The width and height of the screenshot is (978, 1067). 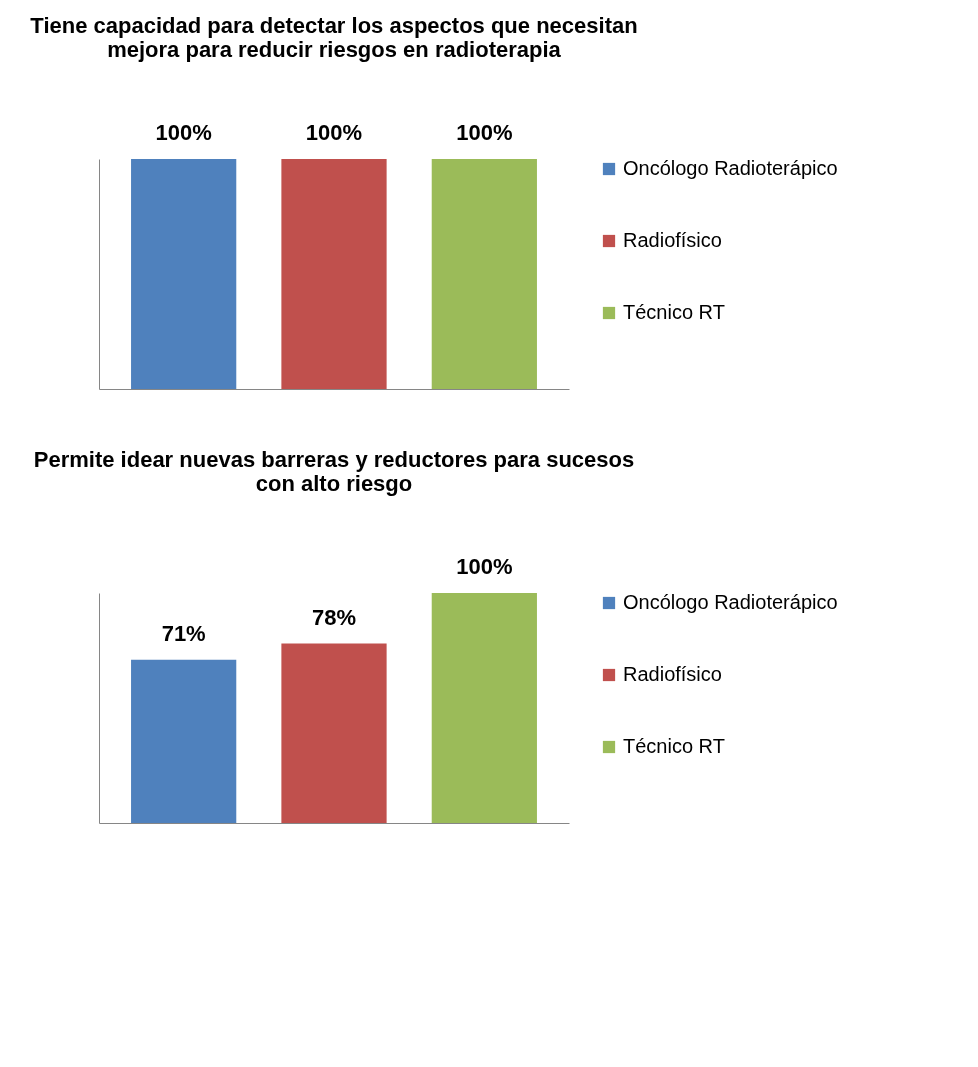 What do you see at coordinates (334, 617) in the screenshot?
I see `data-label: 78%` at bounding box center [334, 617].